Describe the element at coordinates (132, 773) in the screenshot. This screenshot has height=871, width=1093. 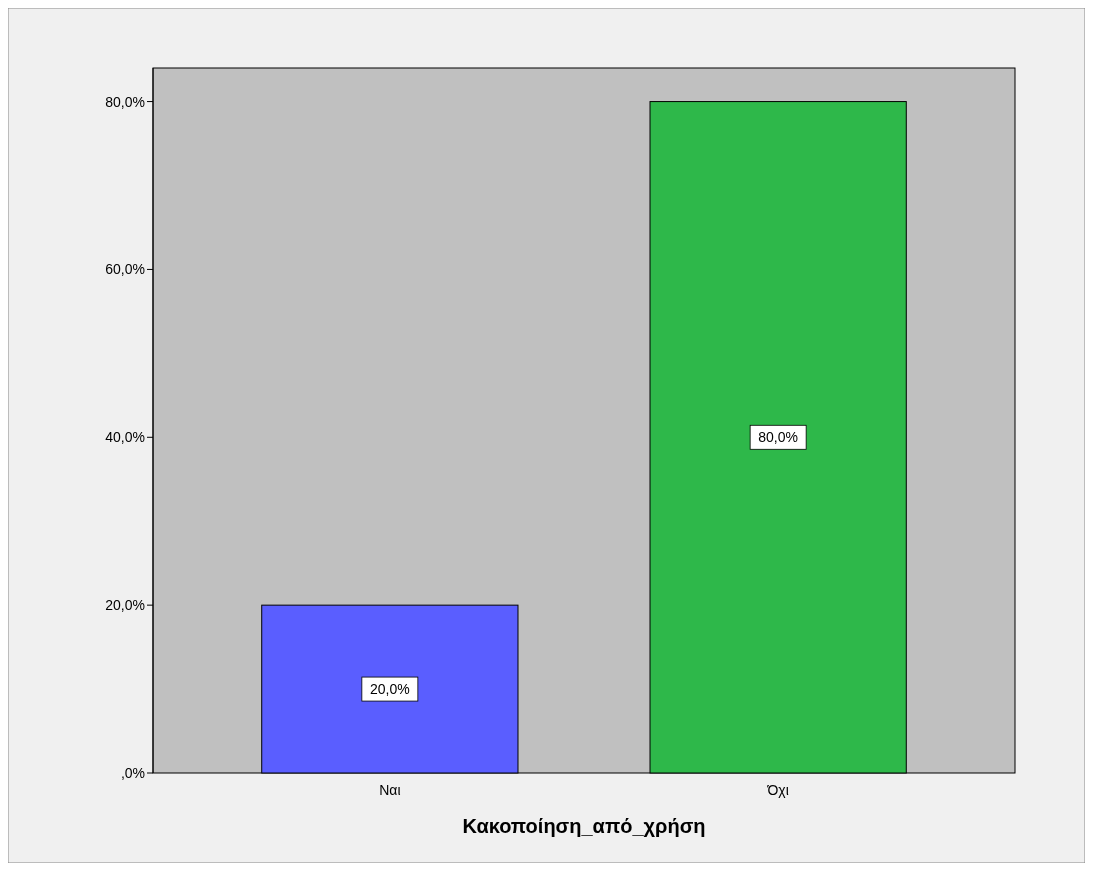
I see `y-tick-label: ,0%` at that location.